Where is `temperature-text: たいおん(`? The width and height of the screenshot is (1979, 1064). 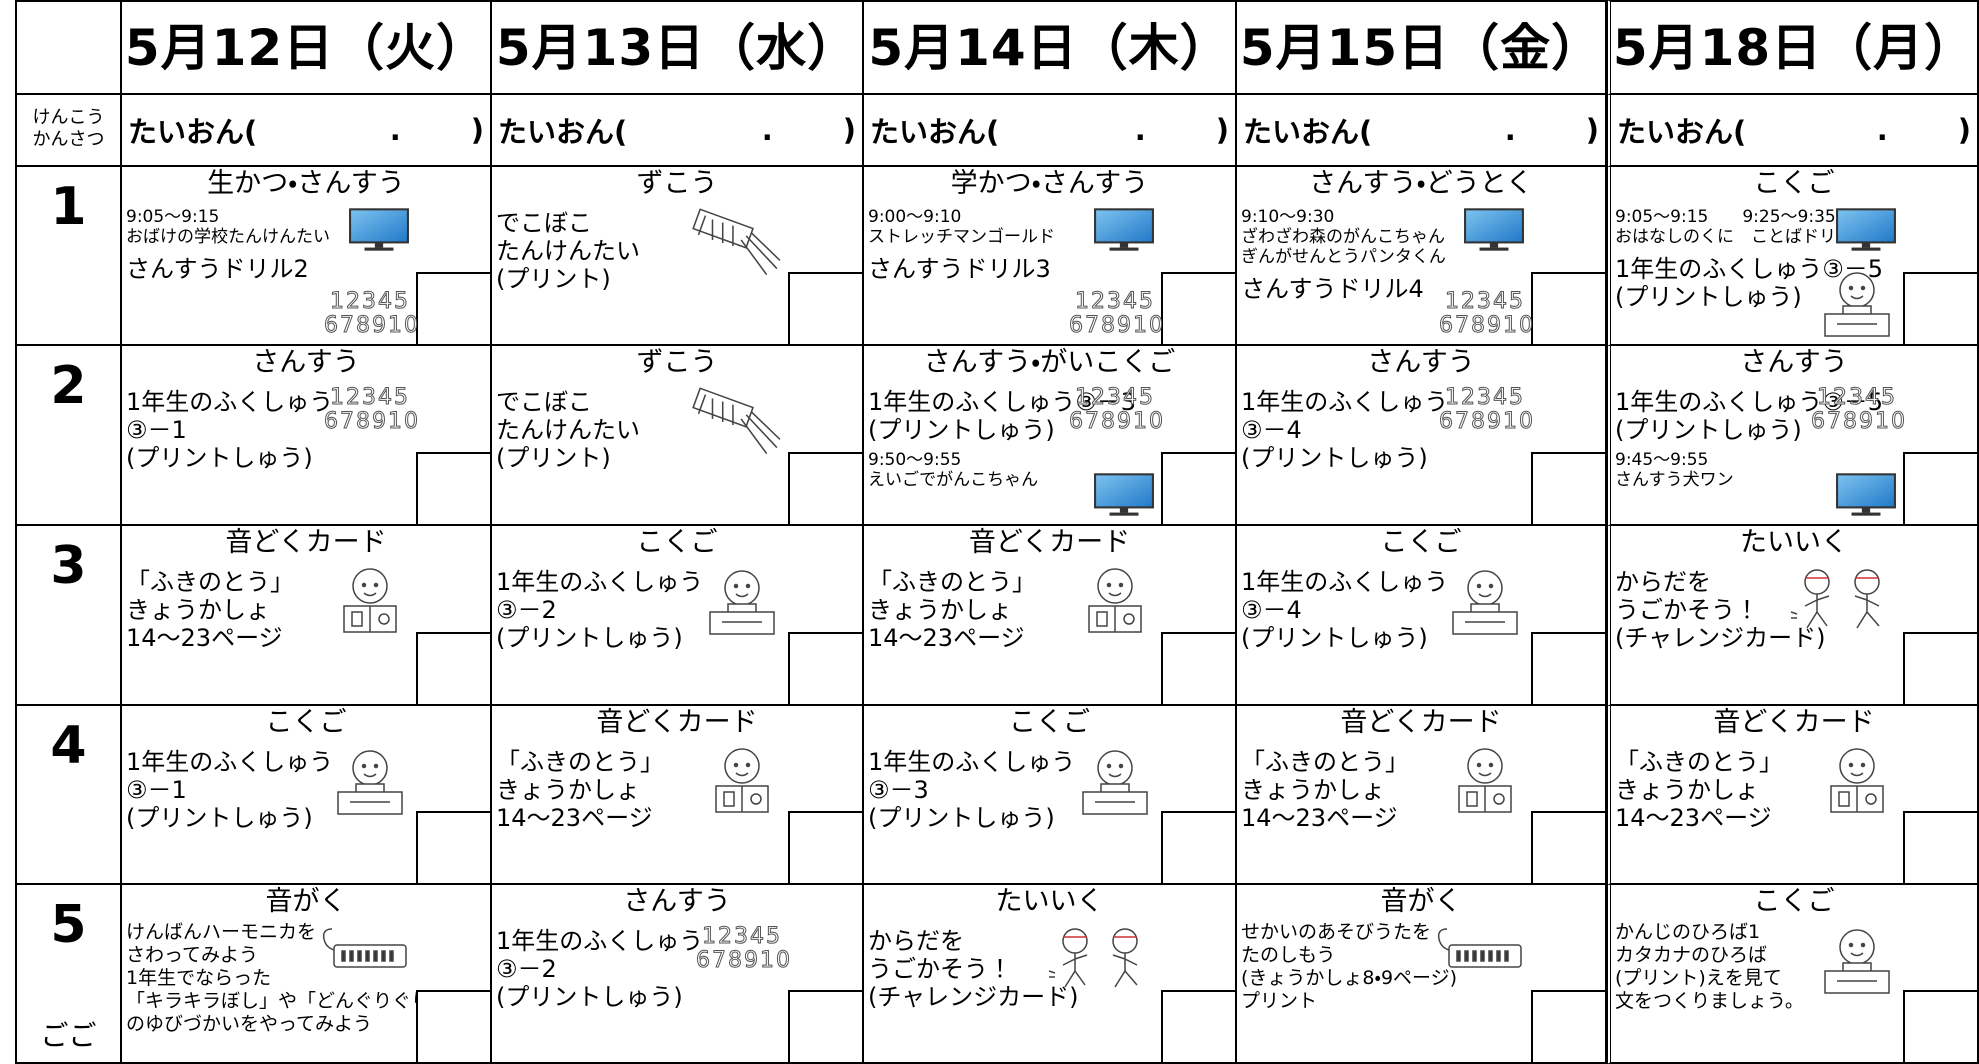
temperature-text: たいおん( is located at coordinates (563, 132).